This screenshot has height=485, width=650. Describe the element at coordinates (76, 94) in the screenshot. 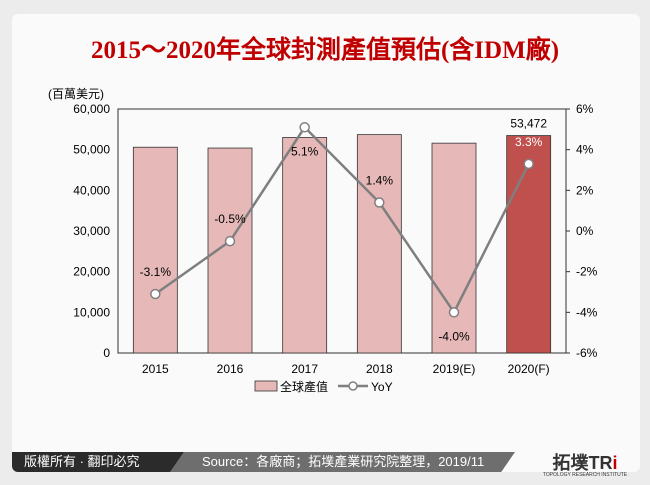

I see `y-axis-label: (百萬美元)` at that location.